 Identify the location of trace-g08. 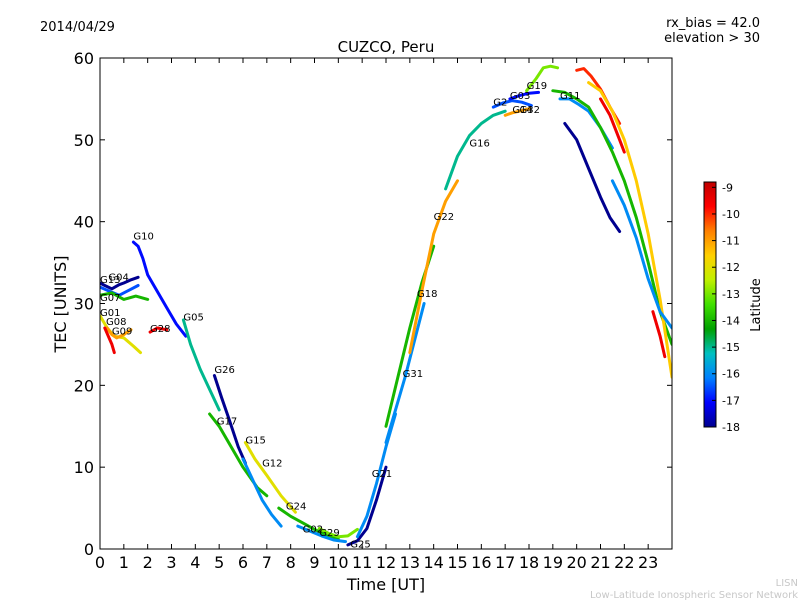
(119, 333).